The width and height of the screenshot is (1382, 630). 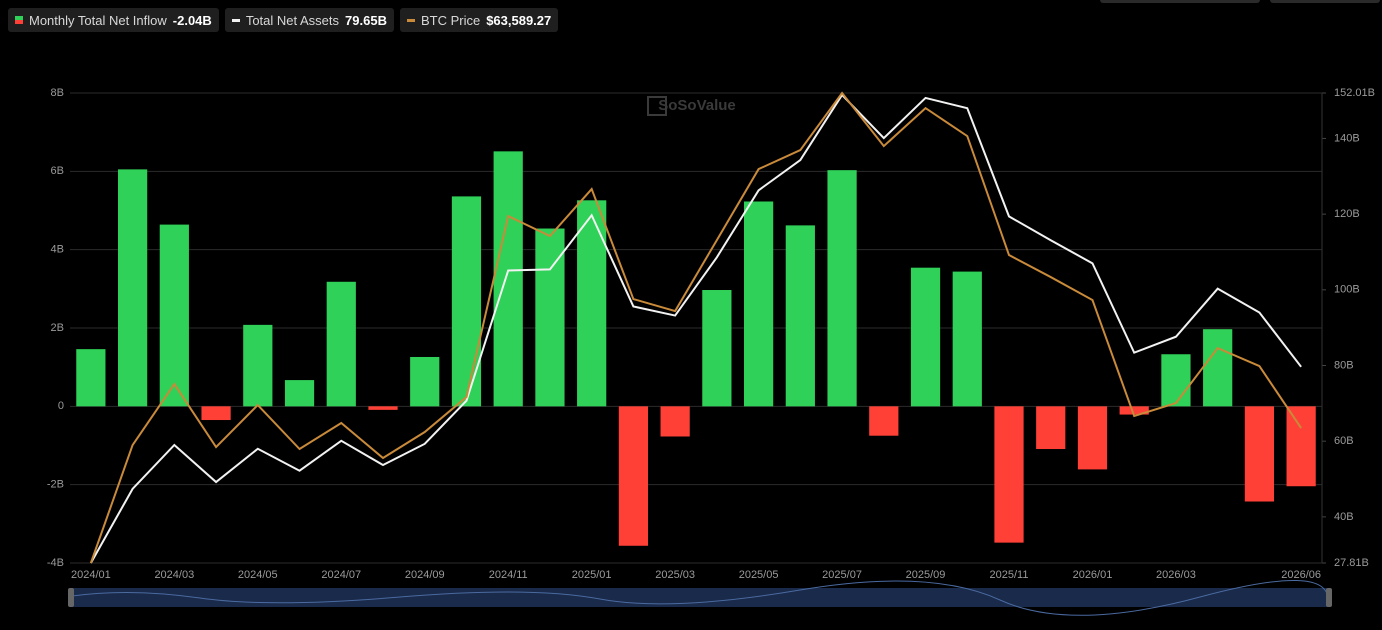 I want to click on legend-item: Total Net Assets 79.65B, so click(x=309, y=20).